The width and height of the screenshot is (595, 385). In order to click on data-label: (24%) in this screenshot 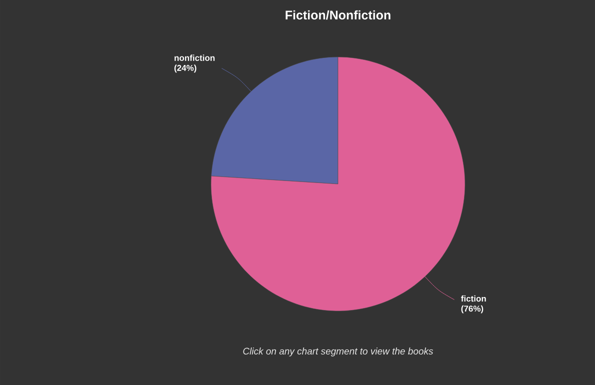, I will do `click(185, 68)`.